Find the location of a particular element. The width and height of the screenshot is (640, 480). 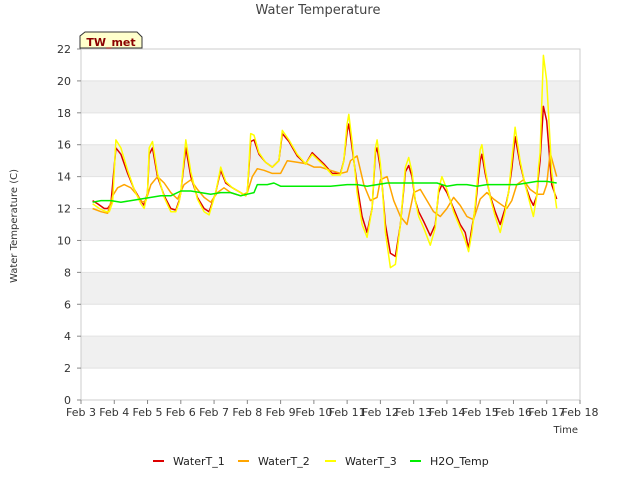

legend-label-watert-1: WaterT_1 is located at coordinates (199, 461).